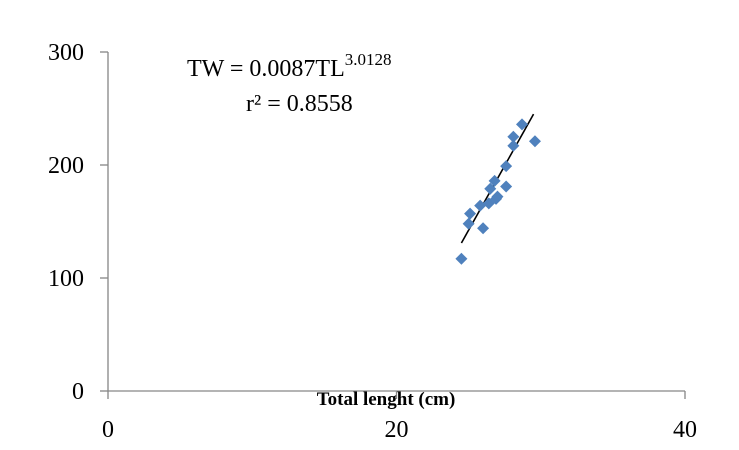 This screenshot has height=450, width=739. I want to click on x-tick-label: 0, so click(108, 430).